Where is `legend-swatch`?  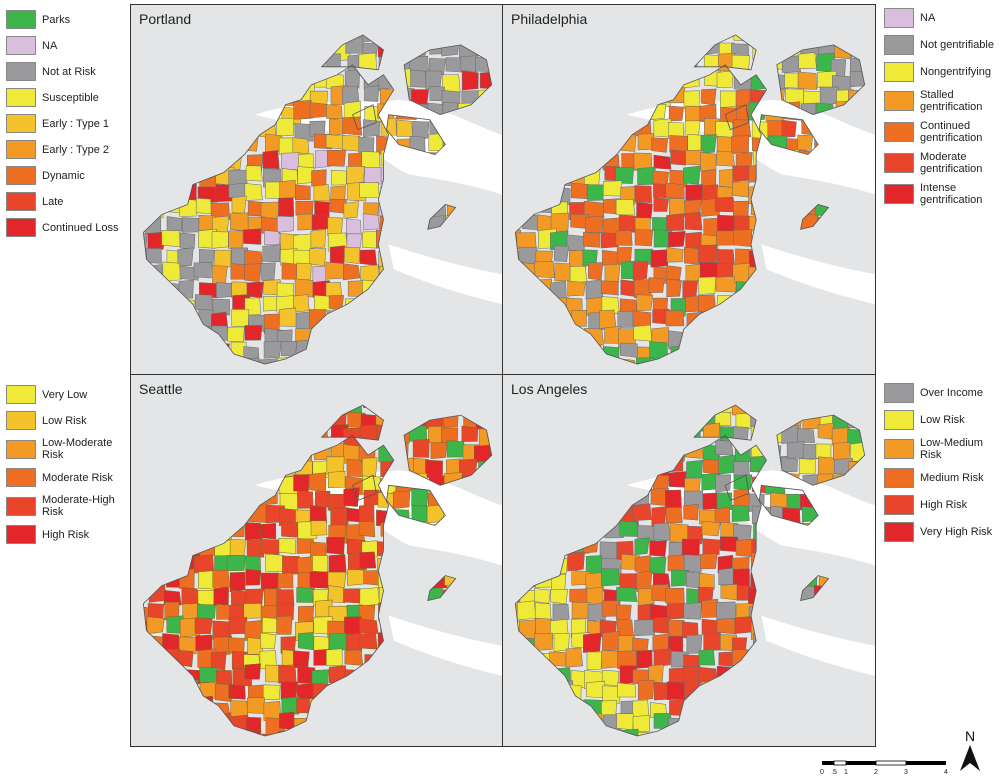
legend-swatch is located at coordinates (899, 478).